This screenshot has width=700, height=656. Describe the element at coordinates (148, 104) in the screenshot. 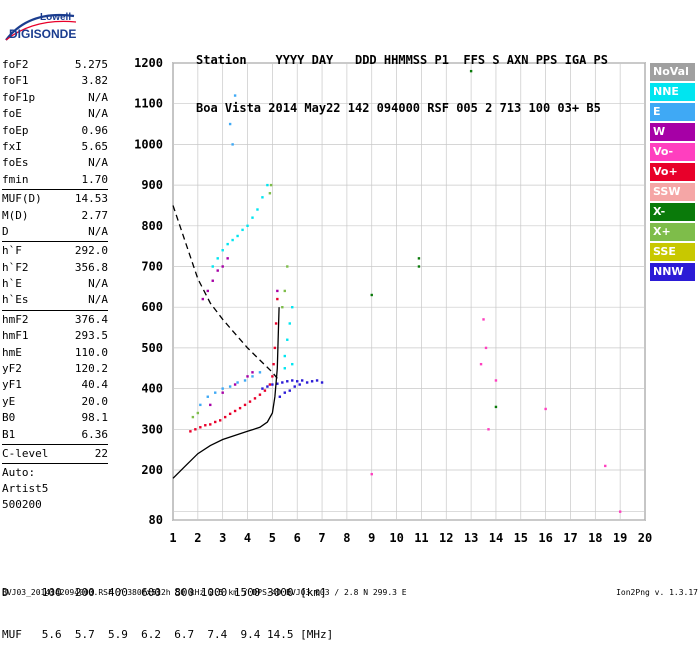

I see `y-tick-label: 1100` at that location.